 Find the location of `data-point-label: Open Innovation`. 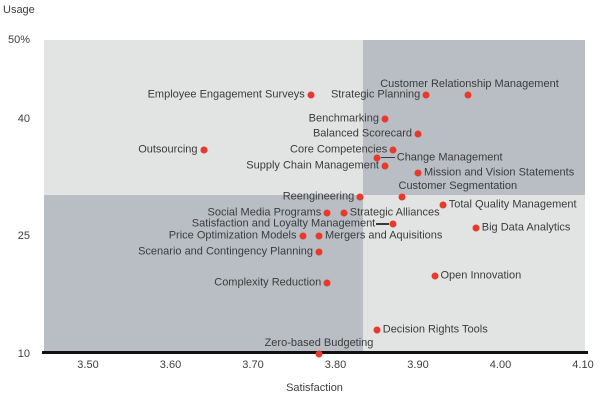

data-point-label: Open Innovation is located at coordinates (481, 275).